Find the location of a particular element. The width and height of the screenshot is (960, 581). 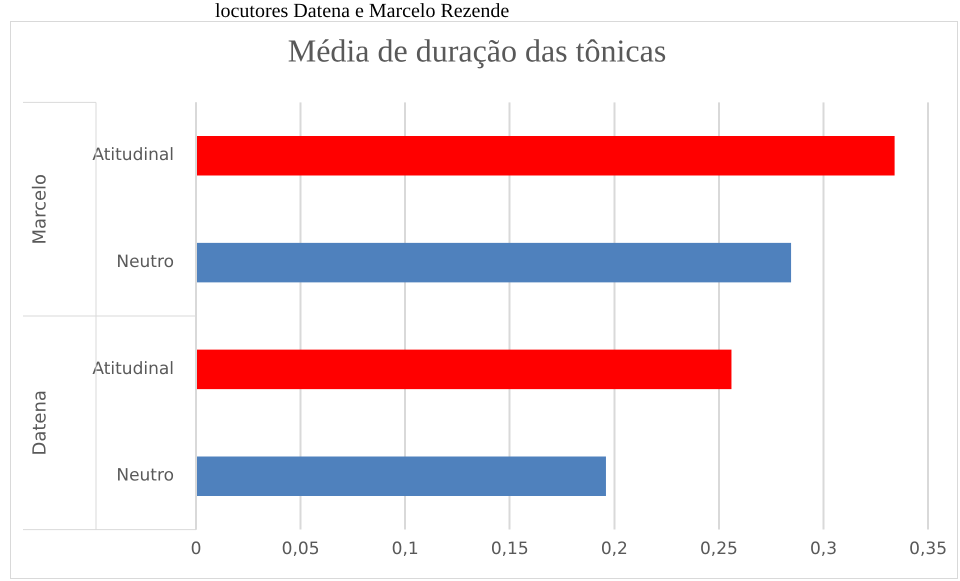

text: Datena is located at coordinates (40, 423).